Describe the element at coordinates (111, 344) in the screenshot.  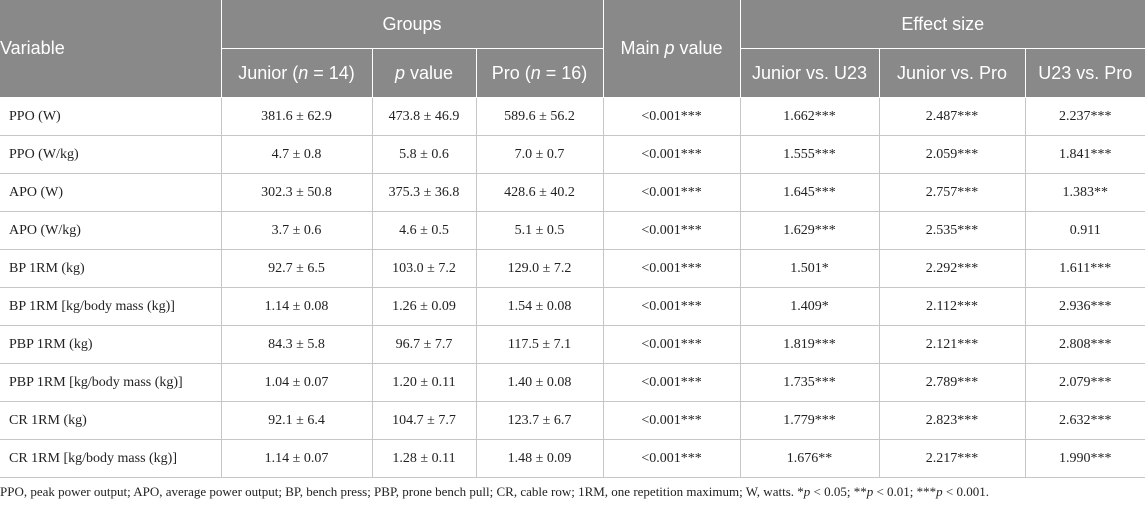
I see `cell-variable: PBP 1RM (kg)` at that location.